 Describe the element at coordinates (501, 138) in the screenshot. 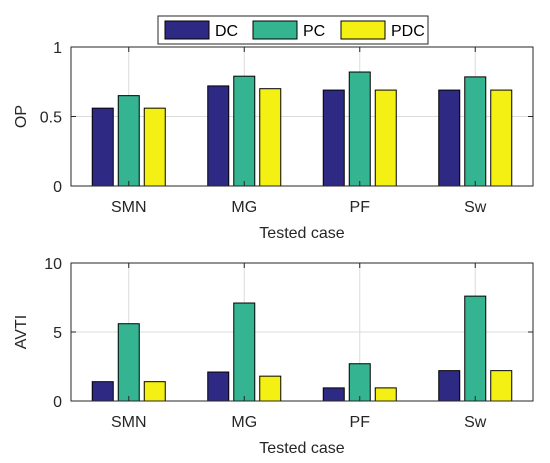

I see `op-bar-pdc-sw` at that location.